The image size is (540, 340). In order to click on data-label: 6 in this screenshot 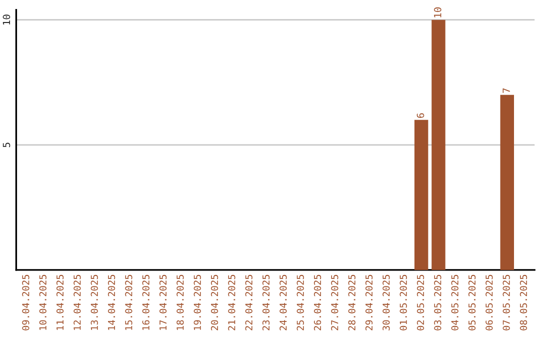, I will do `click(420, 115)`.